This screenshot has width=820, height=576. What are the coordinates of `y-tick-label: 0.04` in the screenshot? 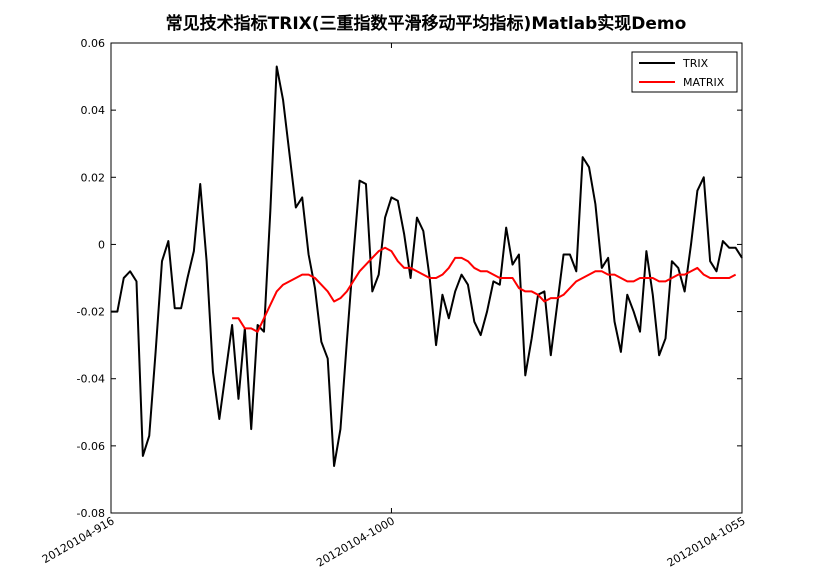 It's located at (93, 110).